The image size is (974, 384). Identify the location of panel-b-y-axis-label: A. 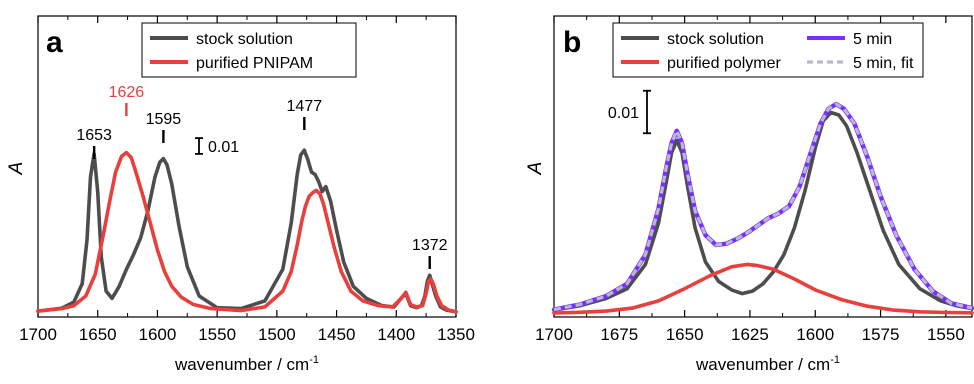
(535, 169).